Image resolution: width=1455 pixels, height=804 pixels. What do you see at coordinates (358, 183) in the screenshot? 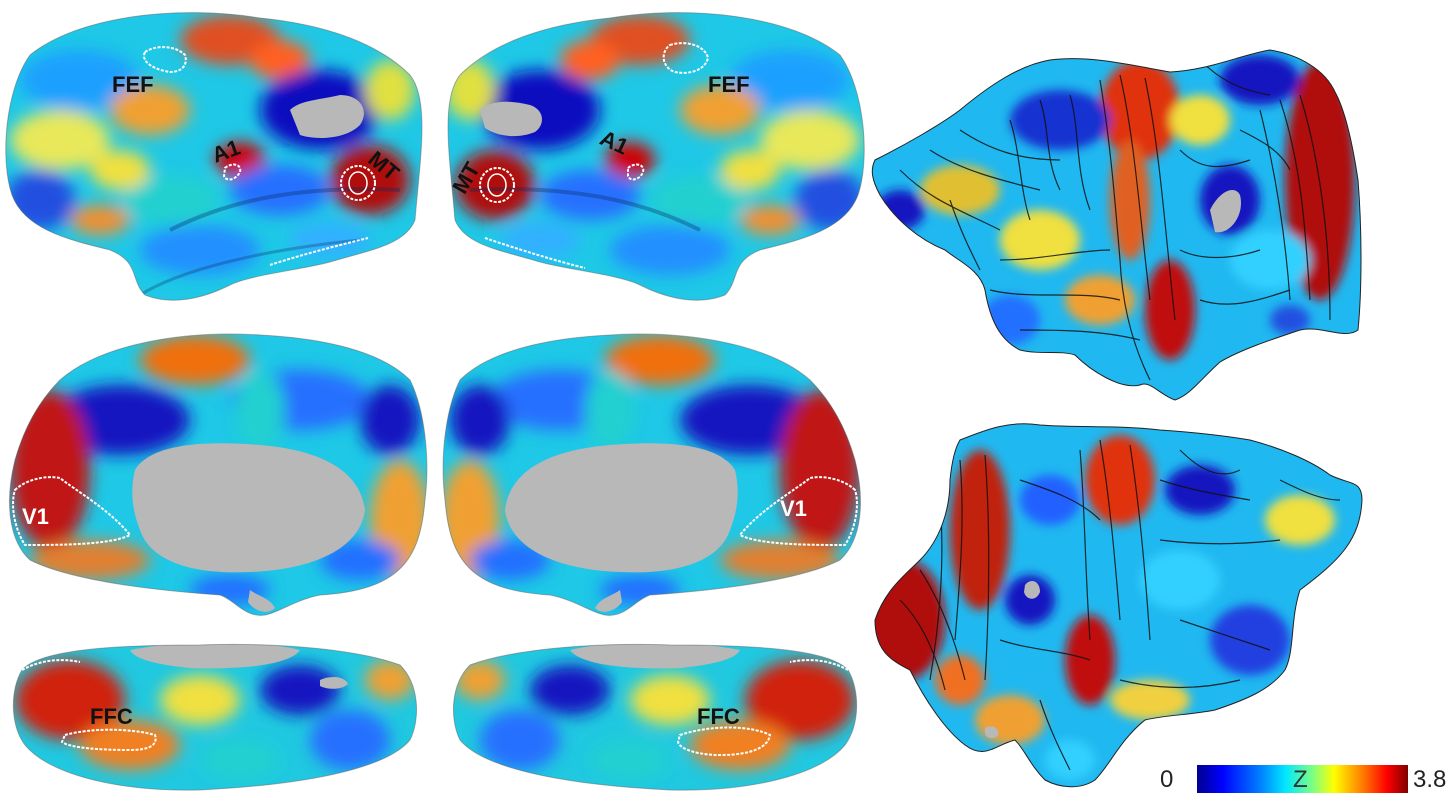
I see `roi-outline-mt-left` at bounding box center [358, 183].